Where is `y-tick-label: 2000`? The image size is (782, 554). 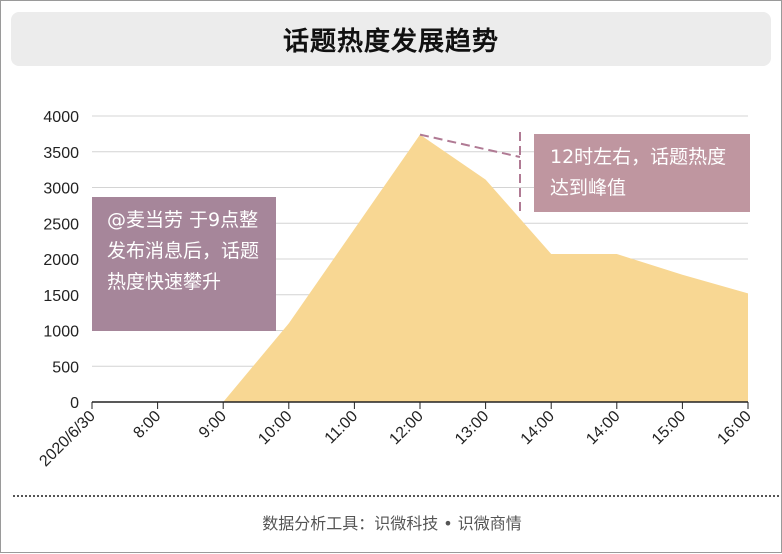
y-tick-label: 2000 is located at coordinates (61, 260).